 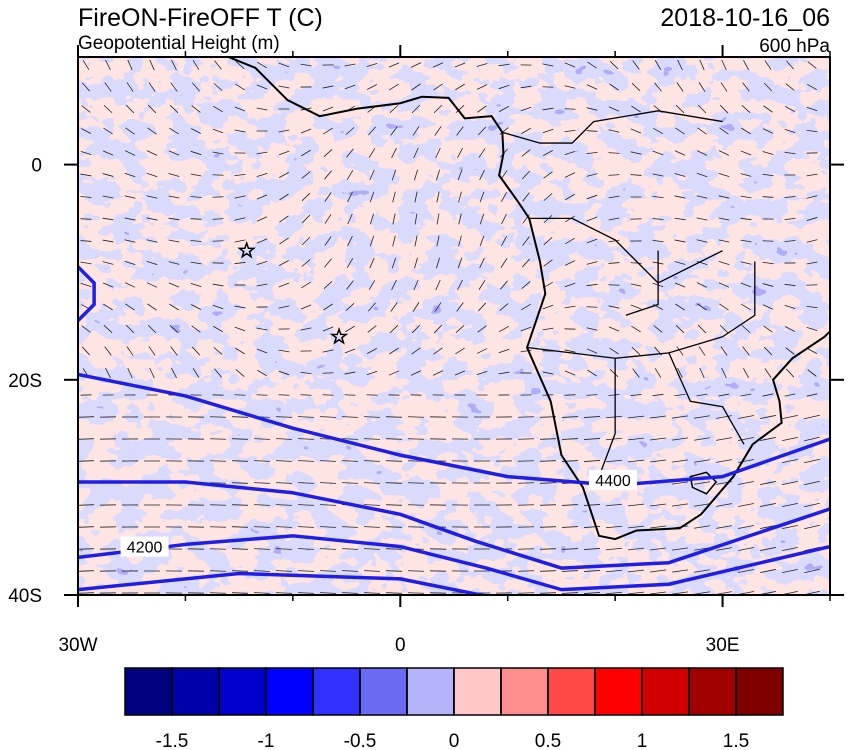 What do you see at coordinates (736, 740) in the screenshot?
I see `colorbar-tick-label: 1.5` at bounding box center [736, 740].